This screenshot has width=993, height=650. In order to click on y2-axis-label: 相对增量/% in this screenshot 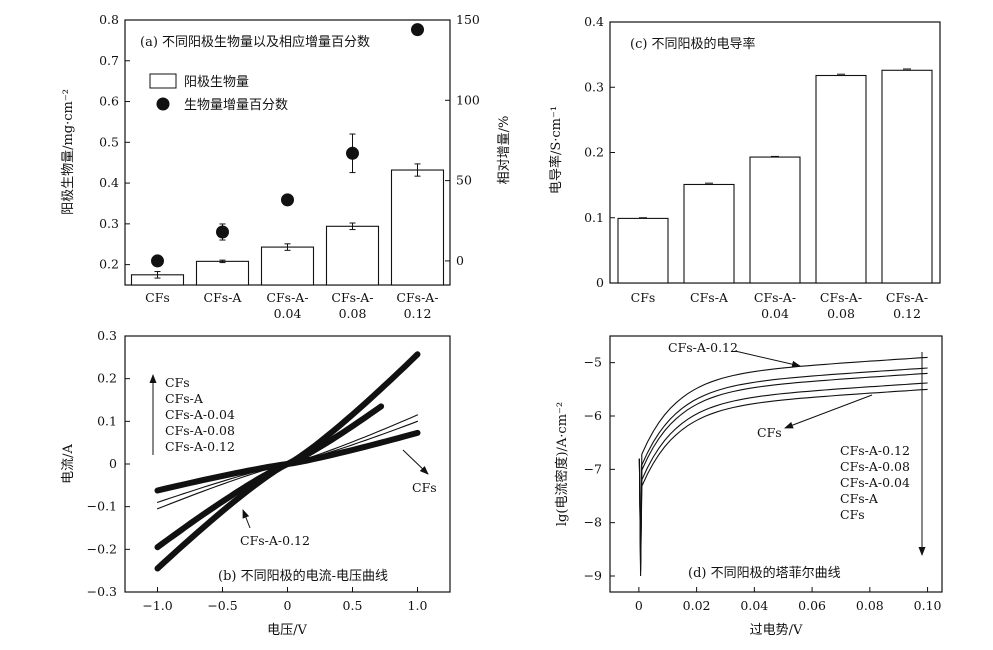, I will do `click(504, 150)`.